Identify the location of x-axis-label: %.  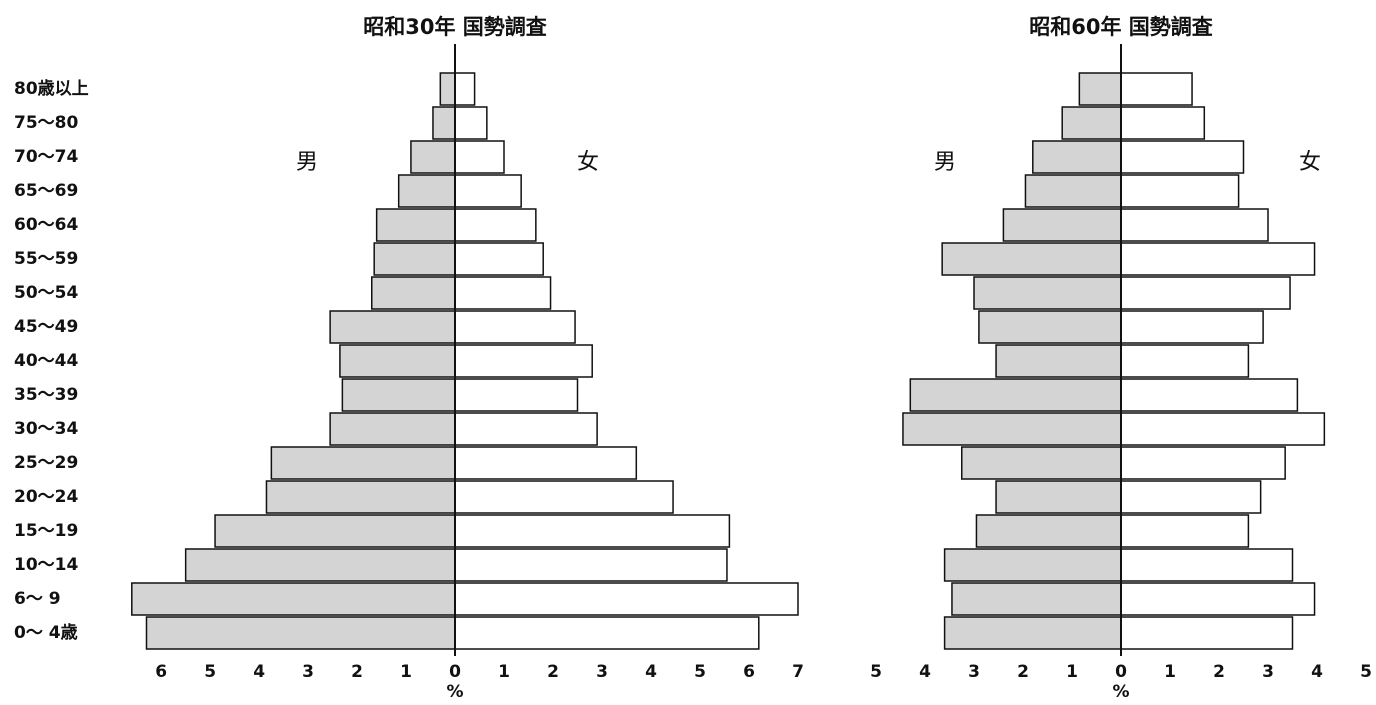
(1120, 691).